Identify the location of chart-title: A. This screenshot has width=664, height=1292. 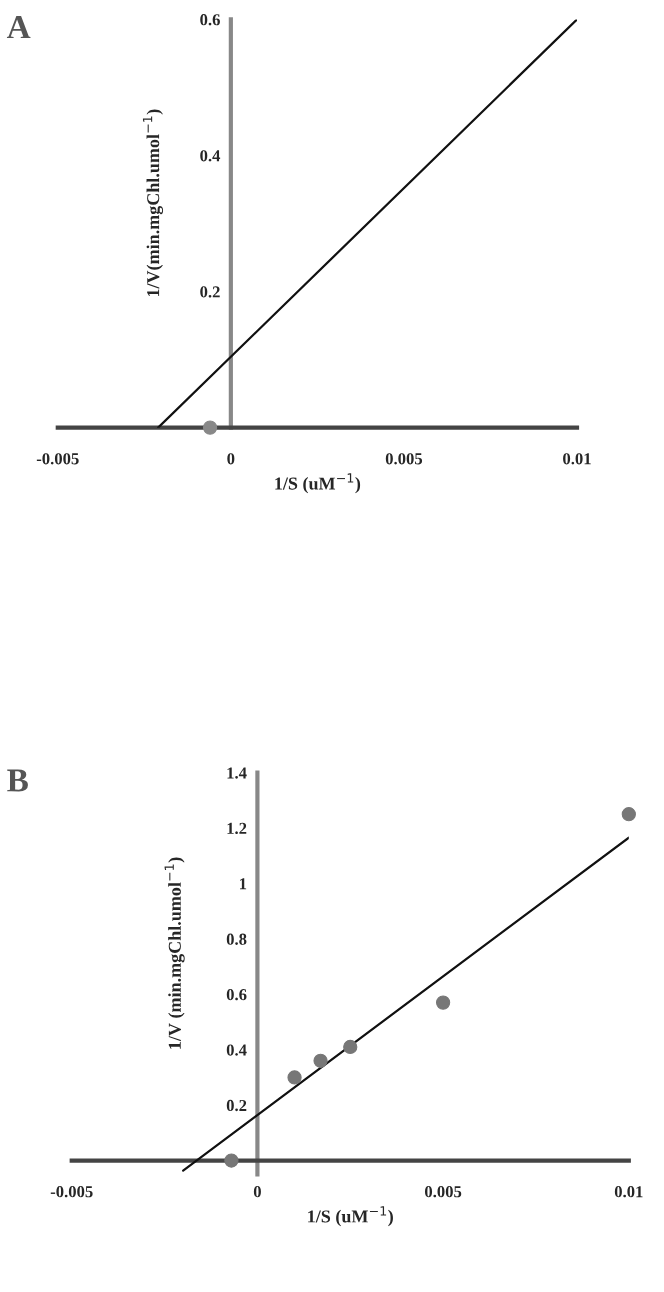
(18, 27).